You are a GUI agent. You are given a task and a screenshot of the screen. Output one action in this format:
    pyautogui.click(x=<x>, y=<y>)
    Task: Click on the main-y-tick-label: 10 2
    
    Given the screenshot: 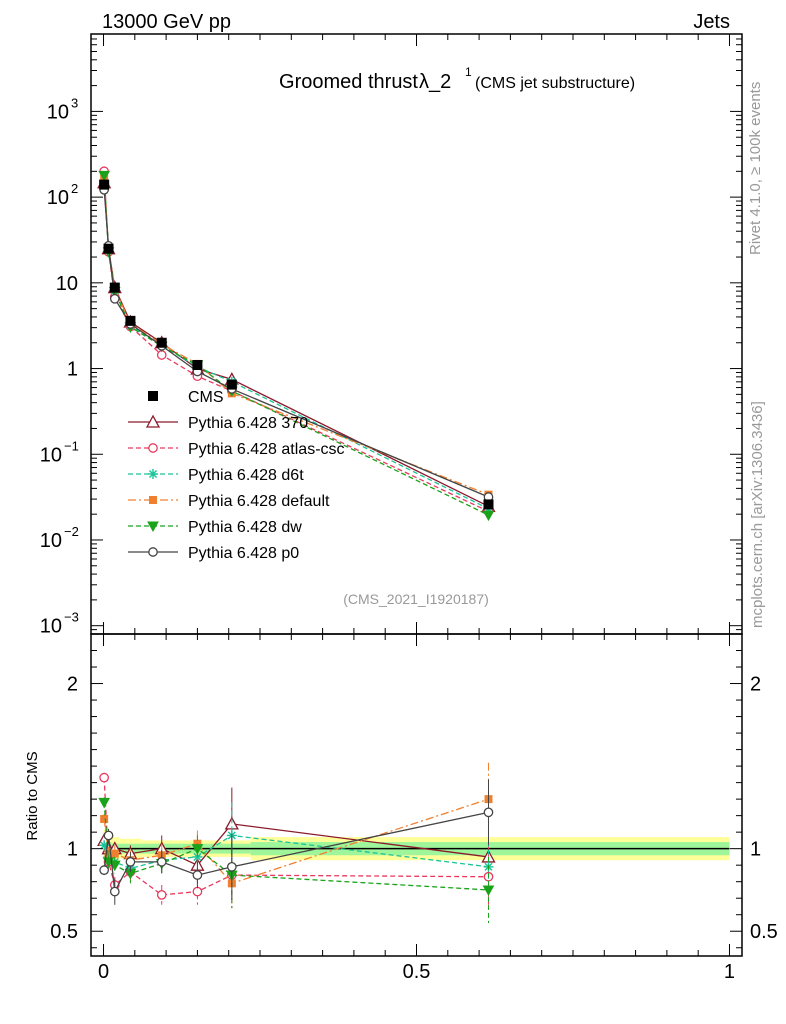 What is the action you would take?
    pyautogui.click(x=62, y=195)
    